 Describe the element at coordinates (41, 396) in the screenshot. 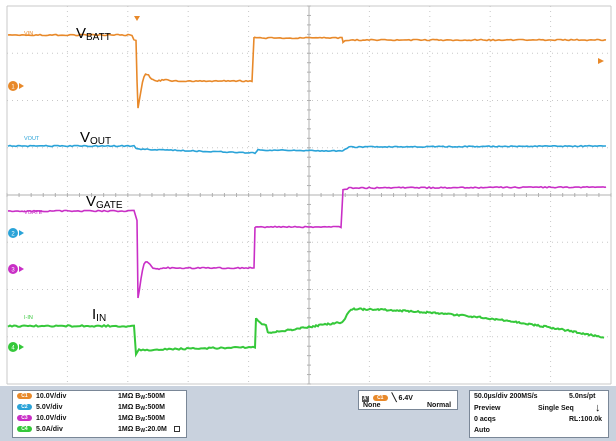

I see `channel-1-readout: C1 10.0V/div` at that location.